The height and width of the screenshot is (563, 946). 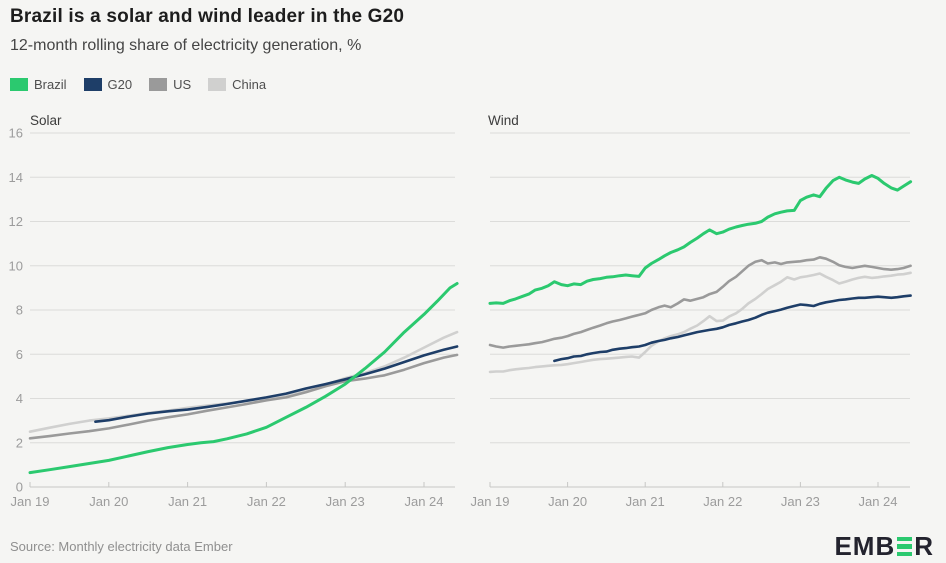 What do you see at coordinates (732, 328) in the screenshot?
I see `wind-g20-line` at bounding box center [732, 328].